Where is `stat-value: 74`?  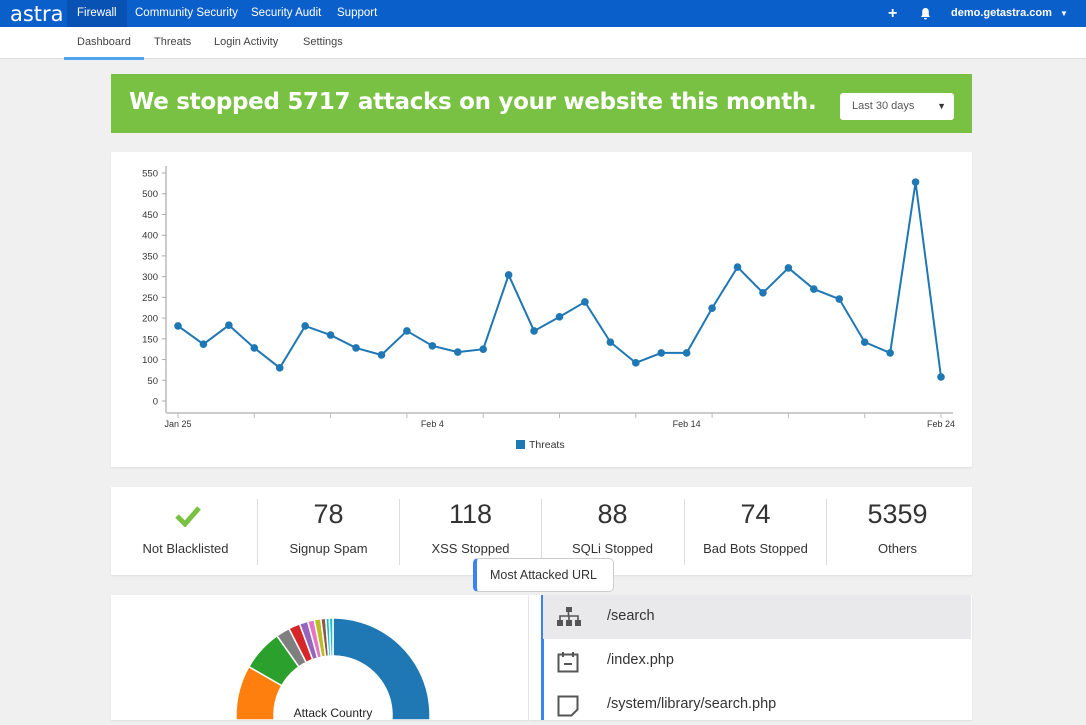 stat-value: 74 is located at coordinates (755, 514).